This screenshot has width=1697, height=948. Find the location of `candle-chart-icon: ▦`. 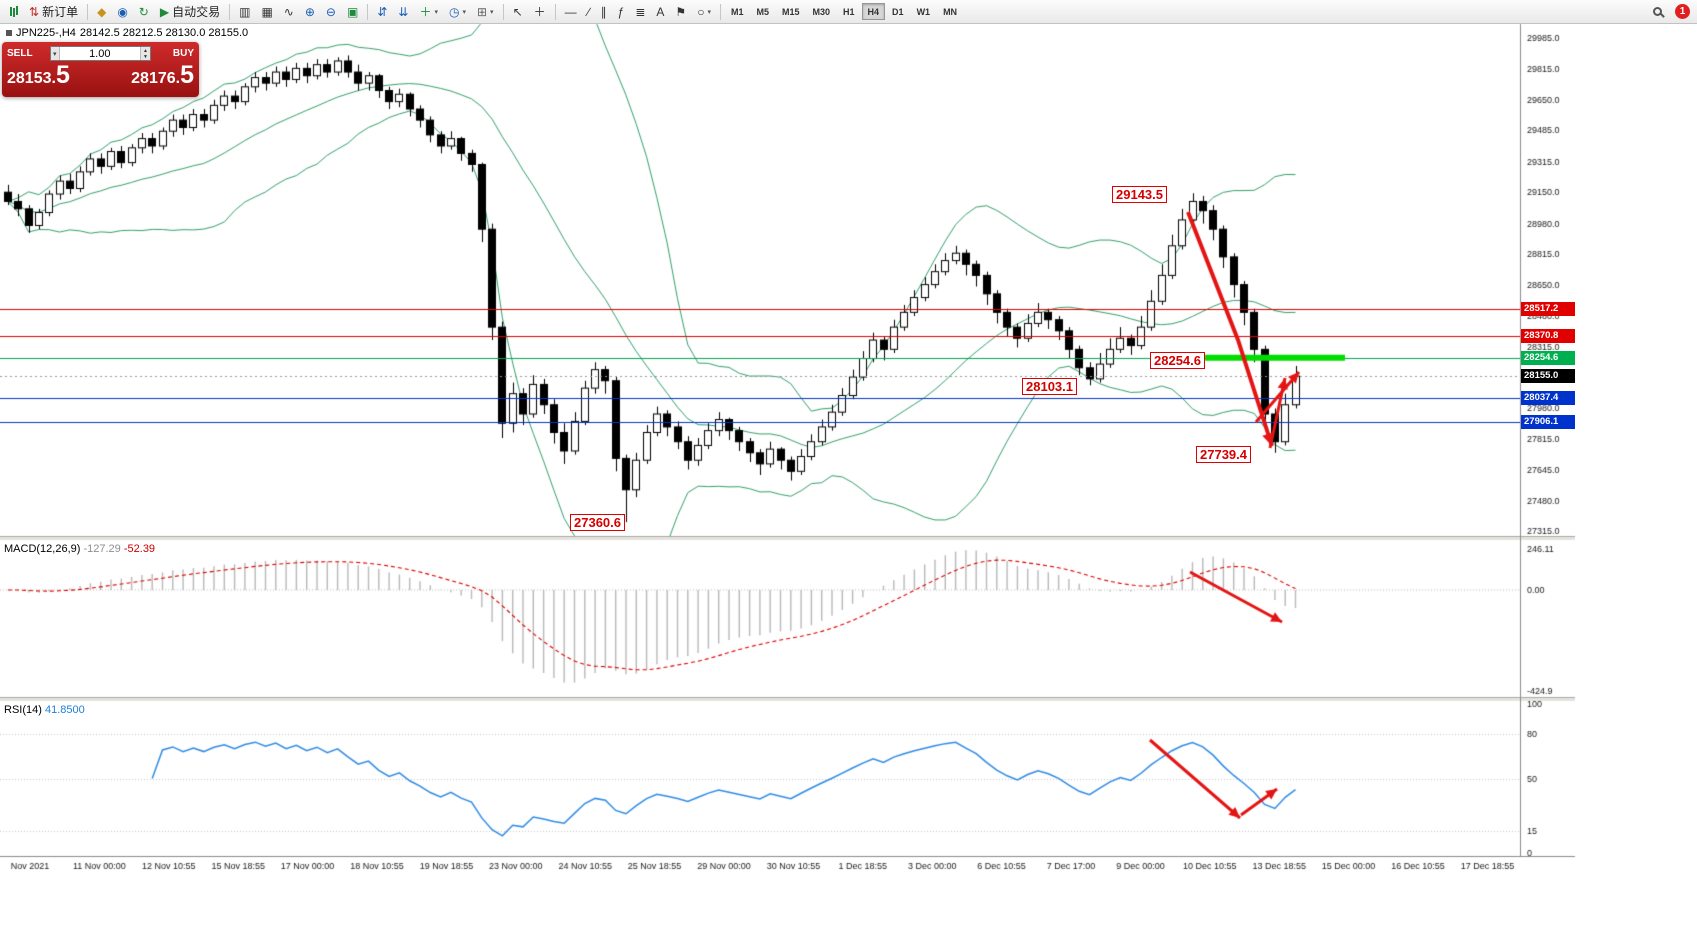

candle-chart-icon: ▦ is located at coordinates (267, 11).